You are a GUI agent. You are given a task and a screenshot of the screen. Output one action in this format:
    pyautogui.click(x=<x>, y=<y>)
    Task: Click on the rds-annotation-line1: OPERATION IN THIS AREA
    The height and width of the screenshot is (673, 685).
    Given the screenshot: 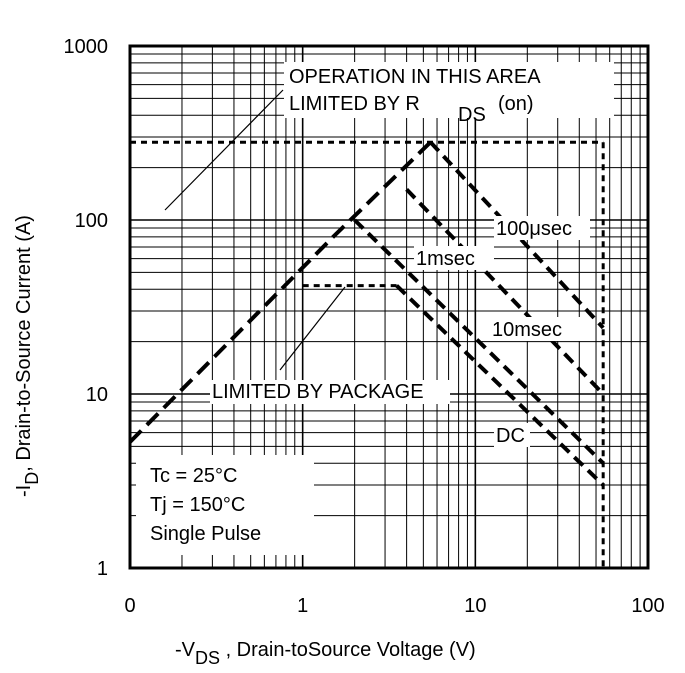 What is the action you would take?
    pyautogui.click(x=415, y=77)
    